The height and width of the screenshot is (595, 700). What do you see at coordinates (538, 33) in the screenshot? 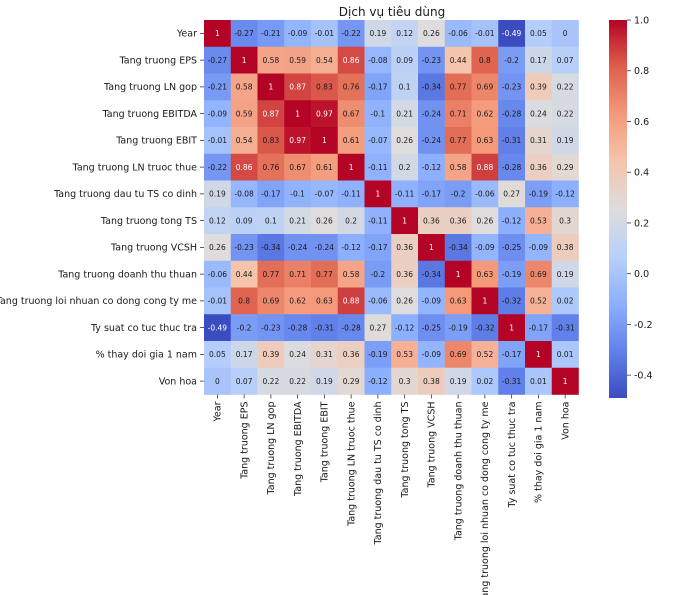
I see `cell-value-label: 0.05` at bounding box center [538, 33].